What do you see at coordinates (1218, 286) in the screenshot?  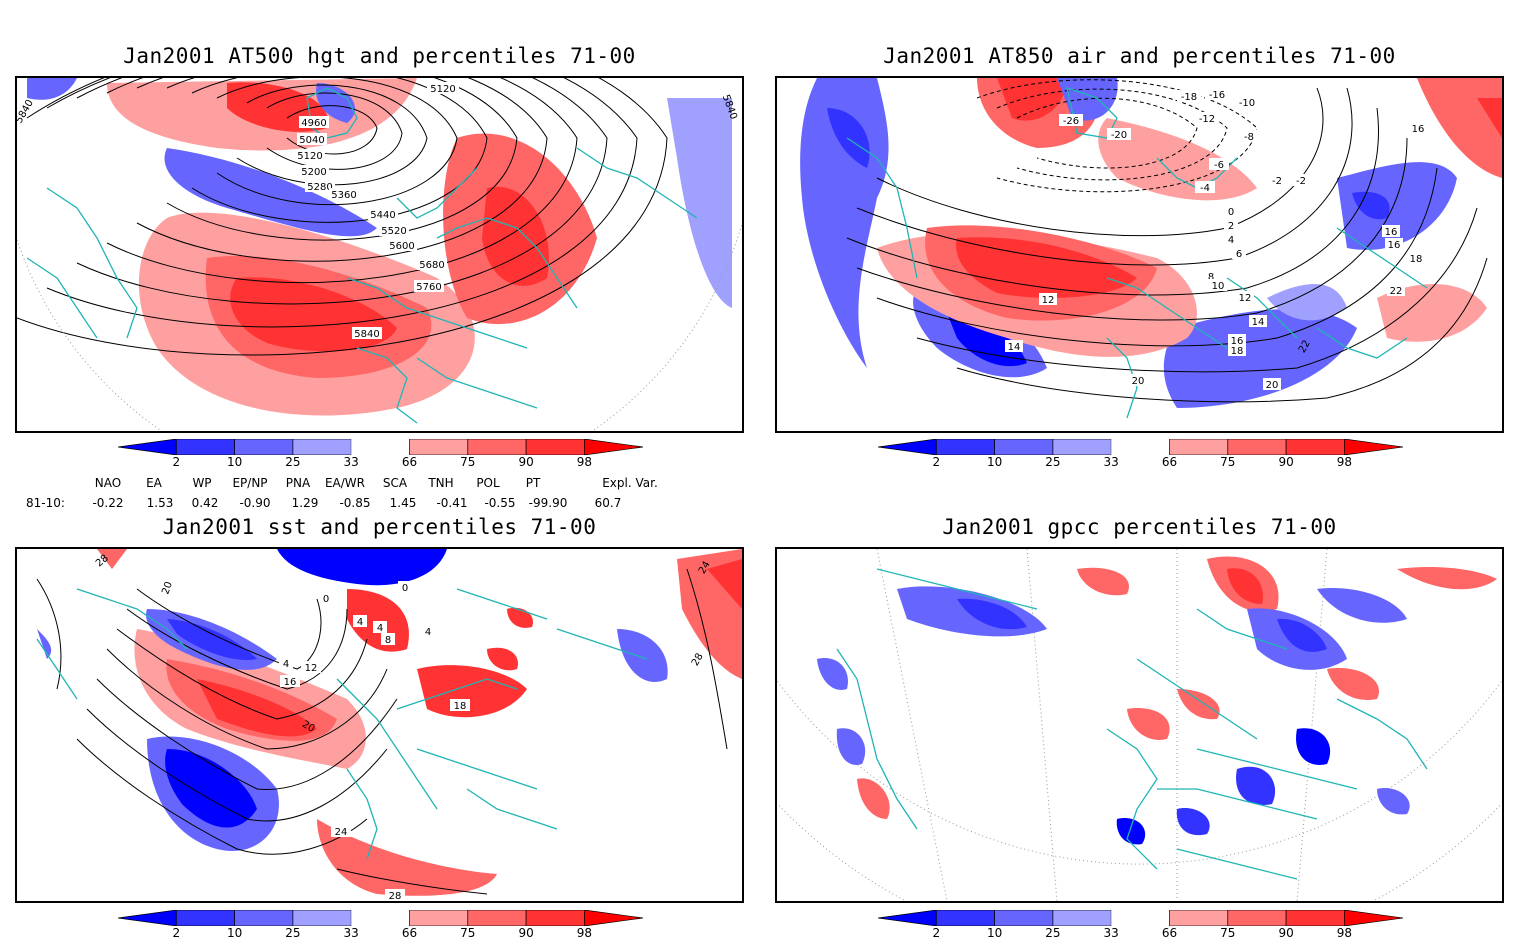 I see `svg-text: 10` at bounding box center [1218, 286].